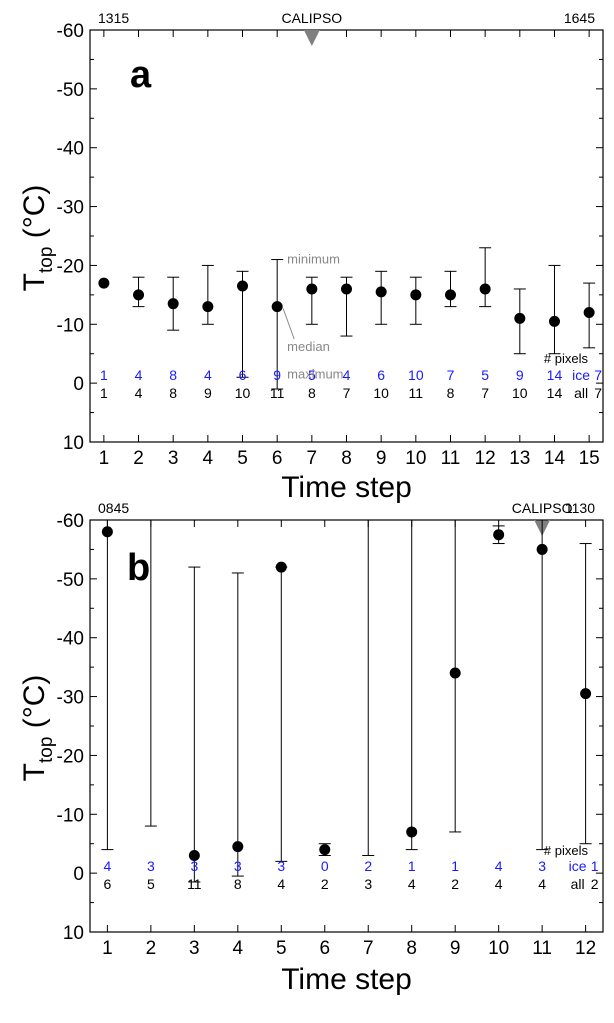 This screenshot has width=614, height=1023. What do you see at coordinates (346, 979) in the screenshot?
I see `x-axis-label: Time step` at bounding box center [346, 979].